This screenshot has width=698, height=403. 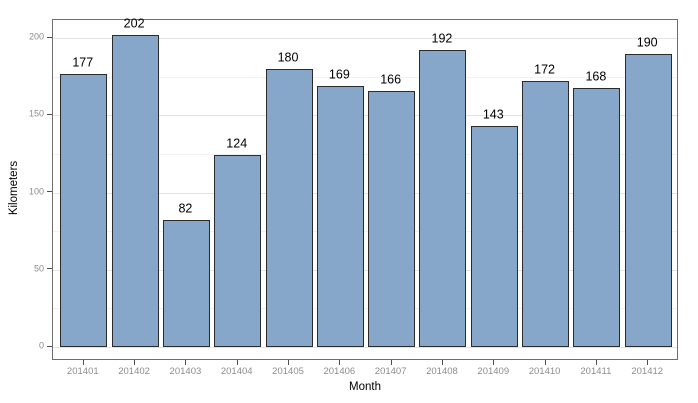 I want to click on bar-value-label: 169, so click(x=339, y=74).